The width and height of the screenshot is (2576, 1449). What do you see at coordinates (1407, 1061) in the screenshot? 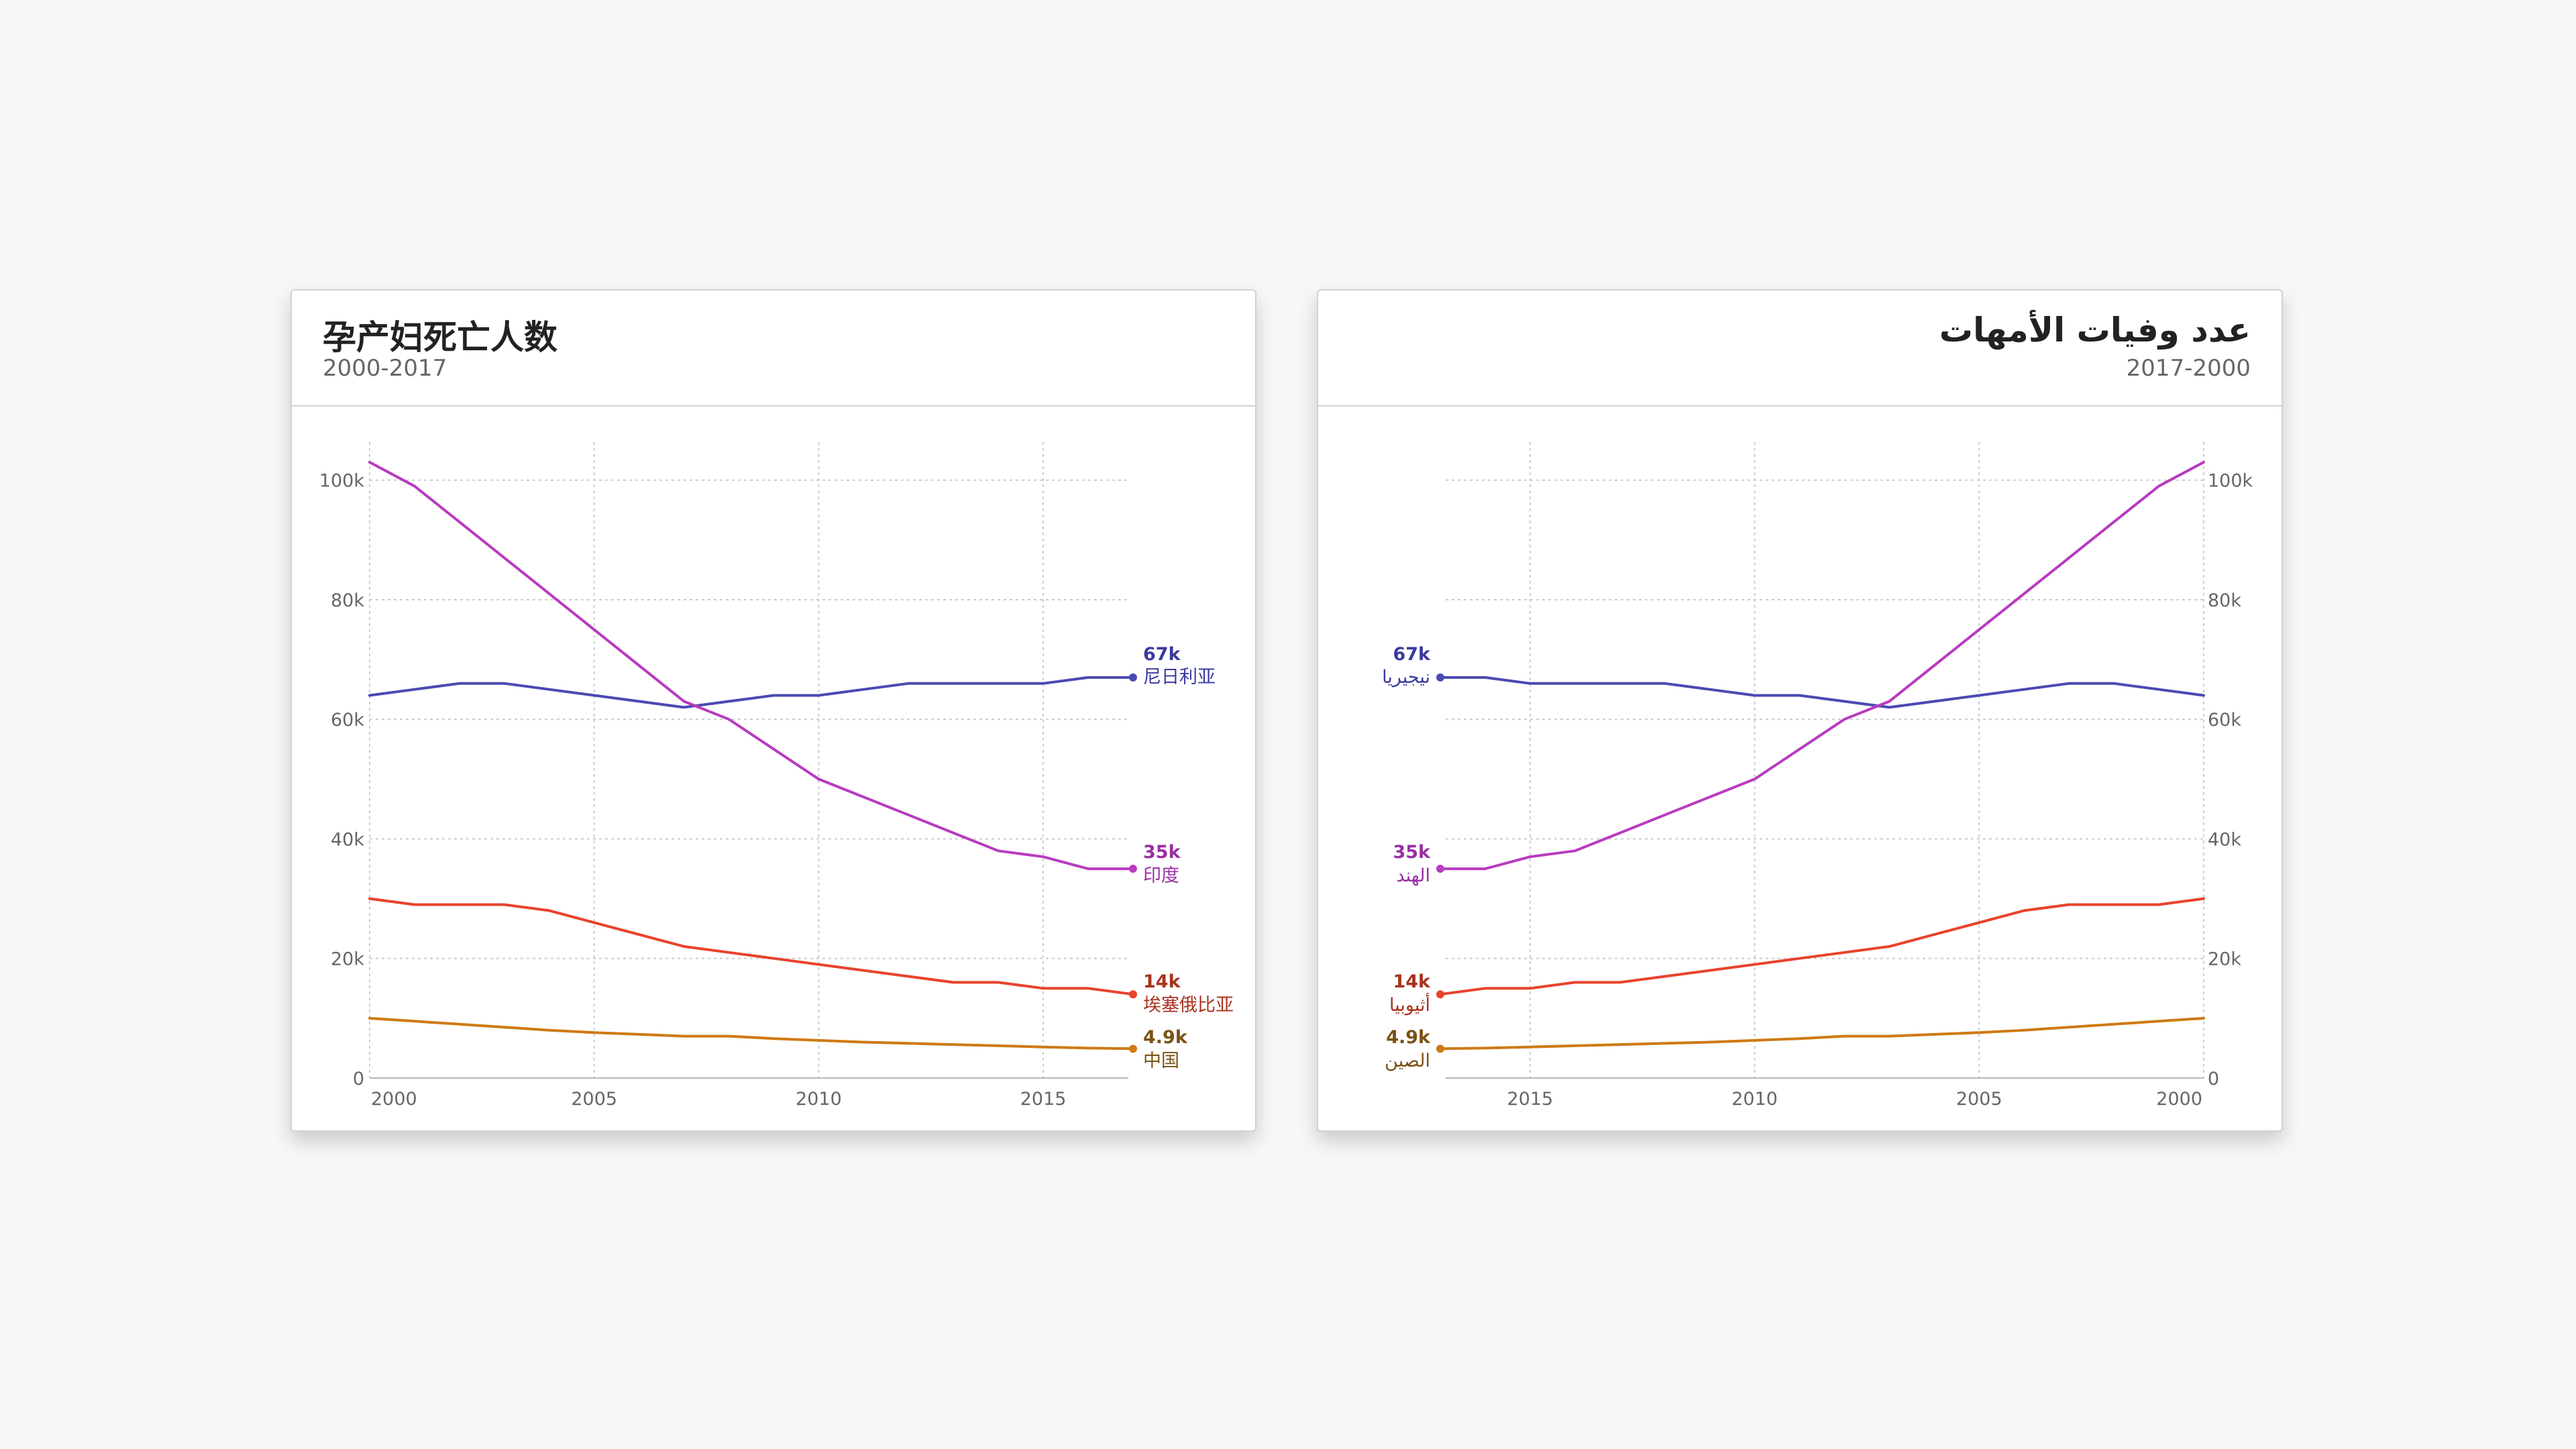
I see `series-end-name-label: الصين` at bounding box center [1407, 1061].